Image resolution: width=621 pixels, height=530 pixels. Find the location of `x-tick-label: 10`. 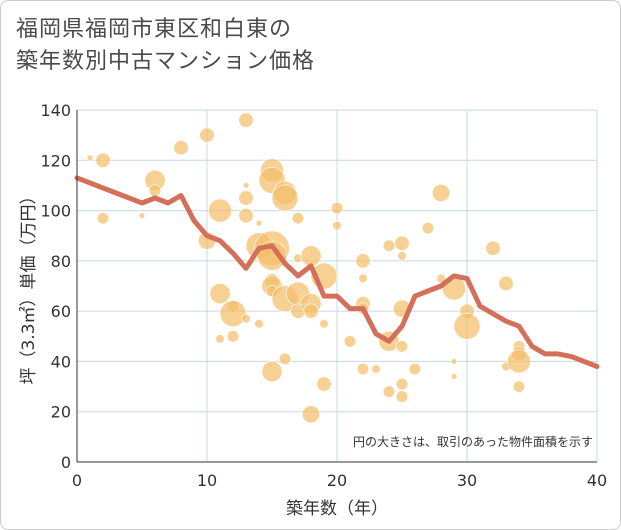

x-tick-label: 10 is located at coordinates (207, 480).